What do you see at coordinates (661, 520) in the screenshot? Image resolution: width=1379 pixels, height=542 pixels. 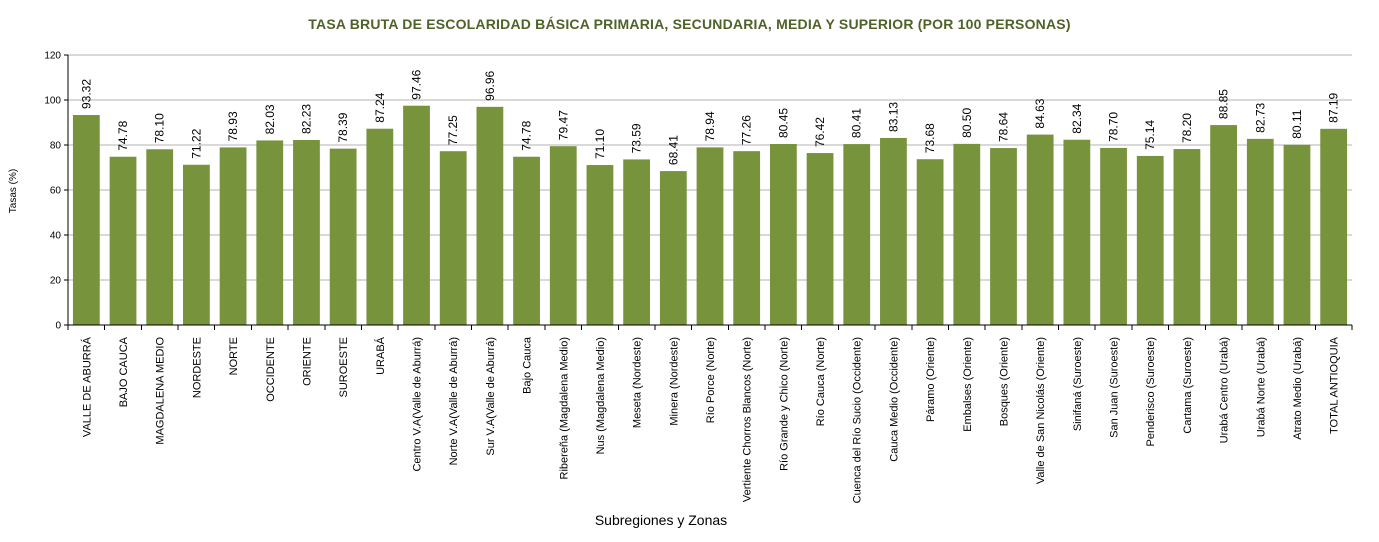 I see `x-axis-title: Subregiones y Zonas` at bounding box center [661, 520].